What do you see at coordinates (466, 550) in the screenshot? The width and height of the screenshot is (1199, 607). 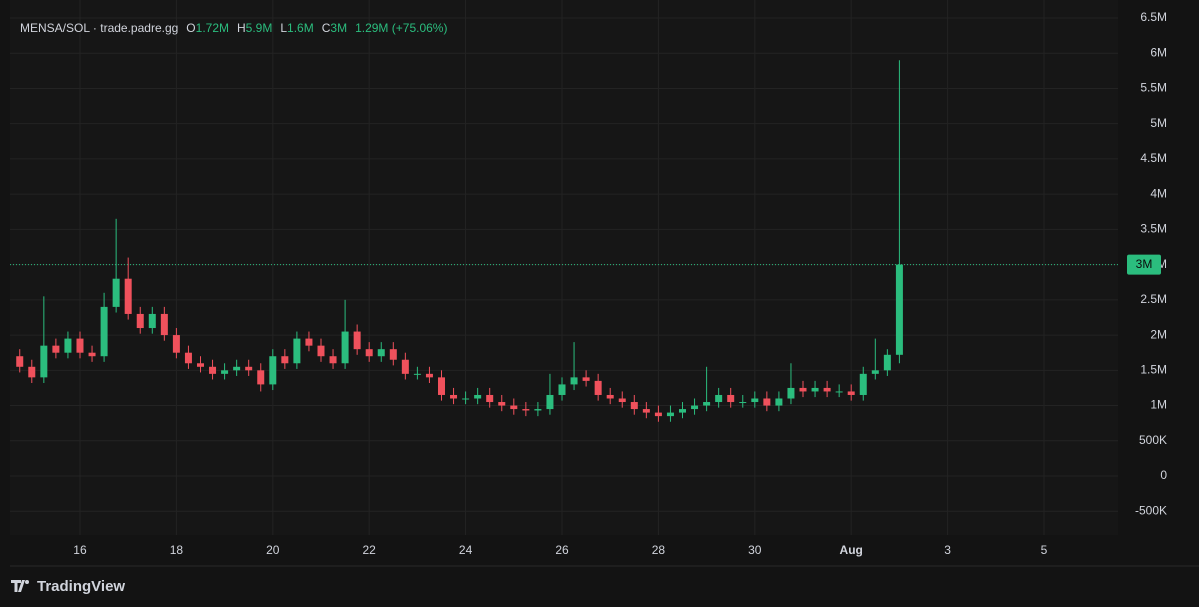 I see `x-tick-label: 24` at bounding box center [466, 550].